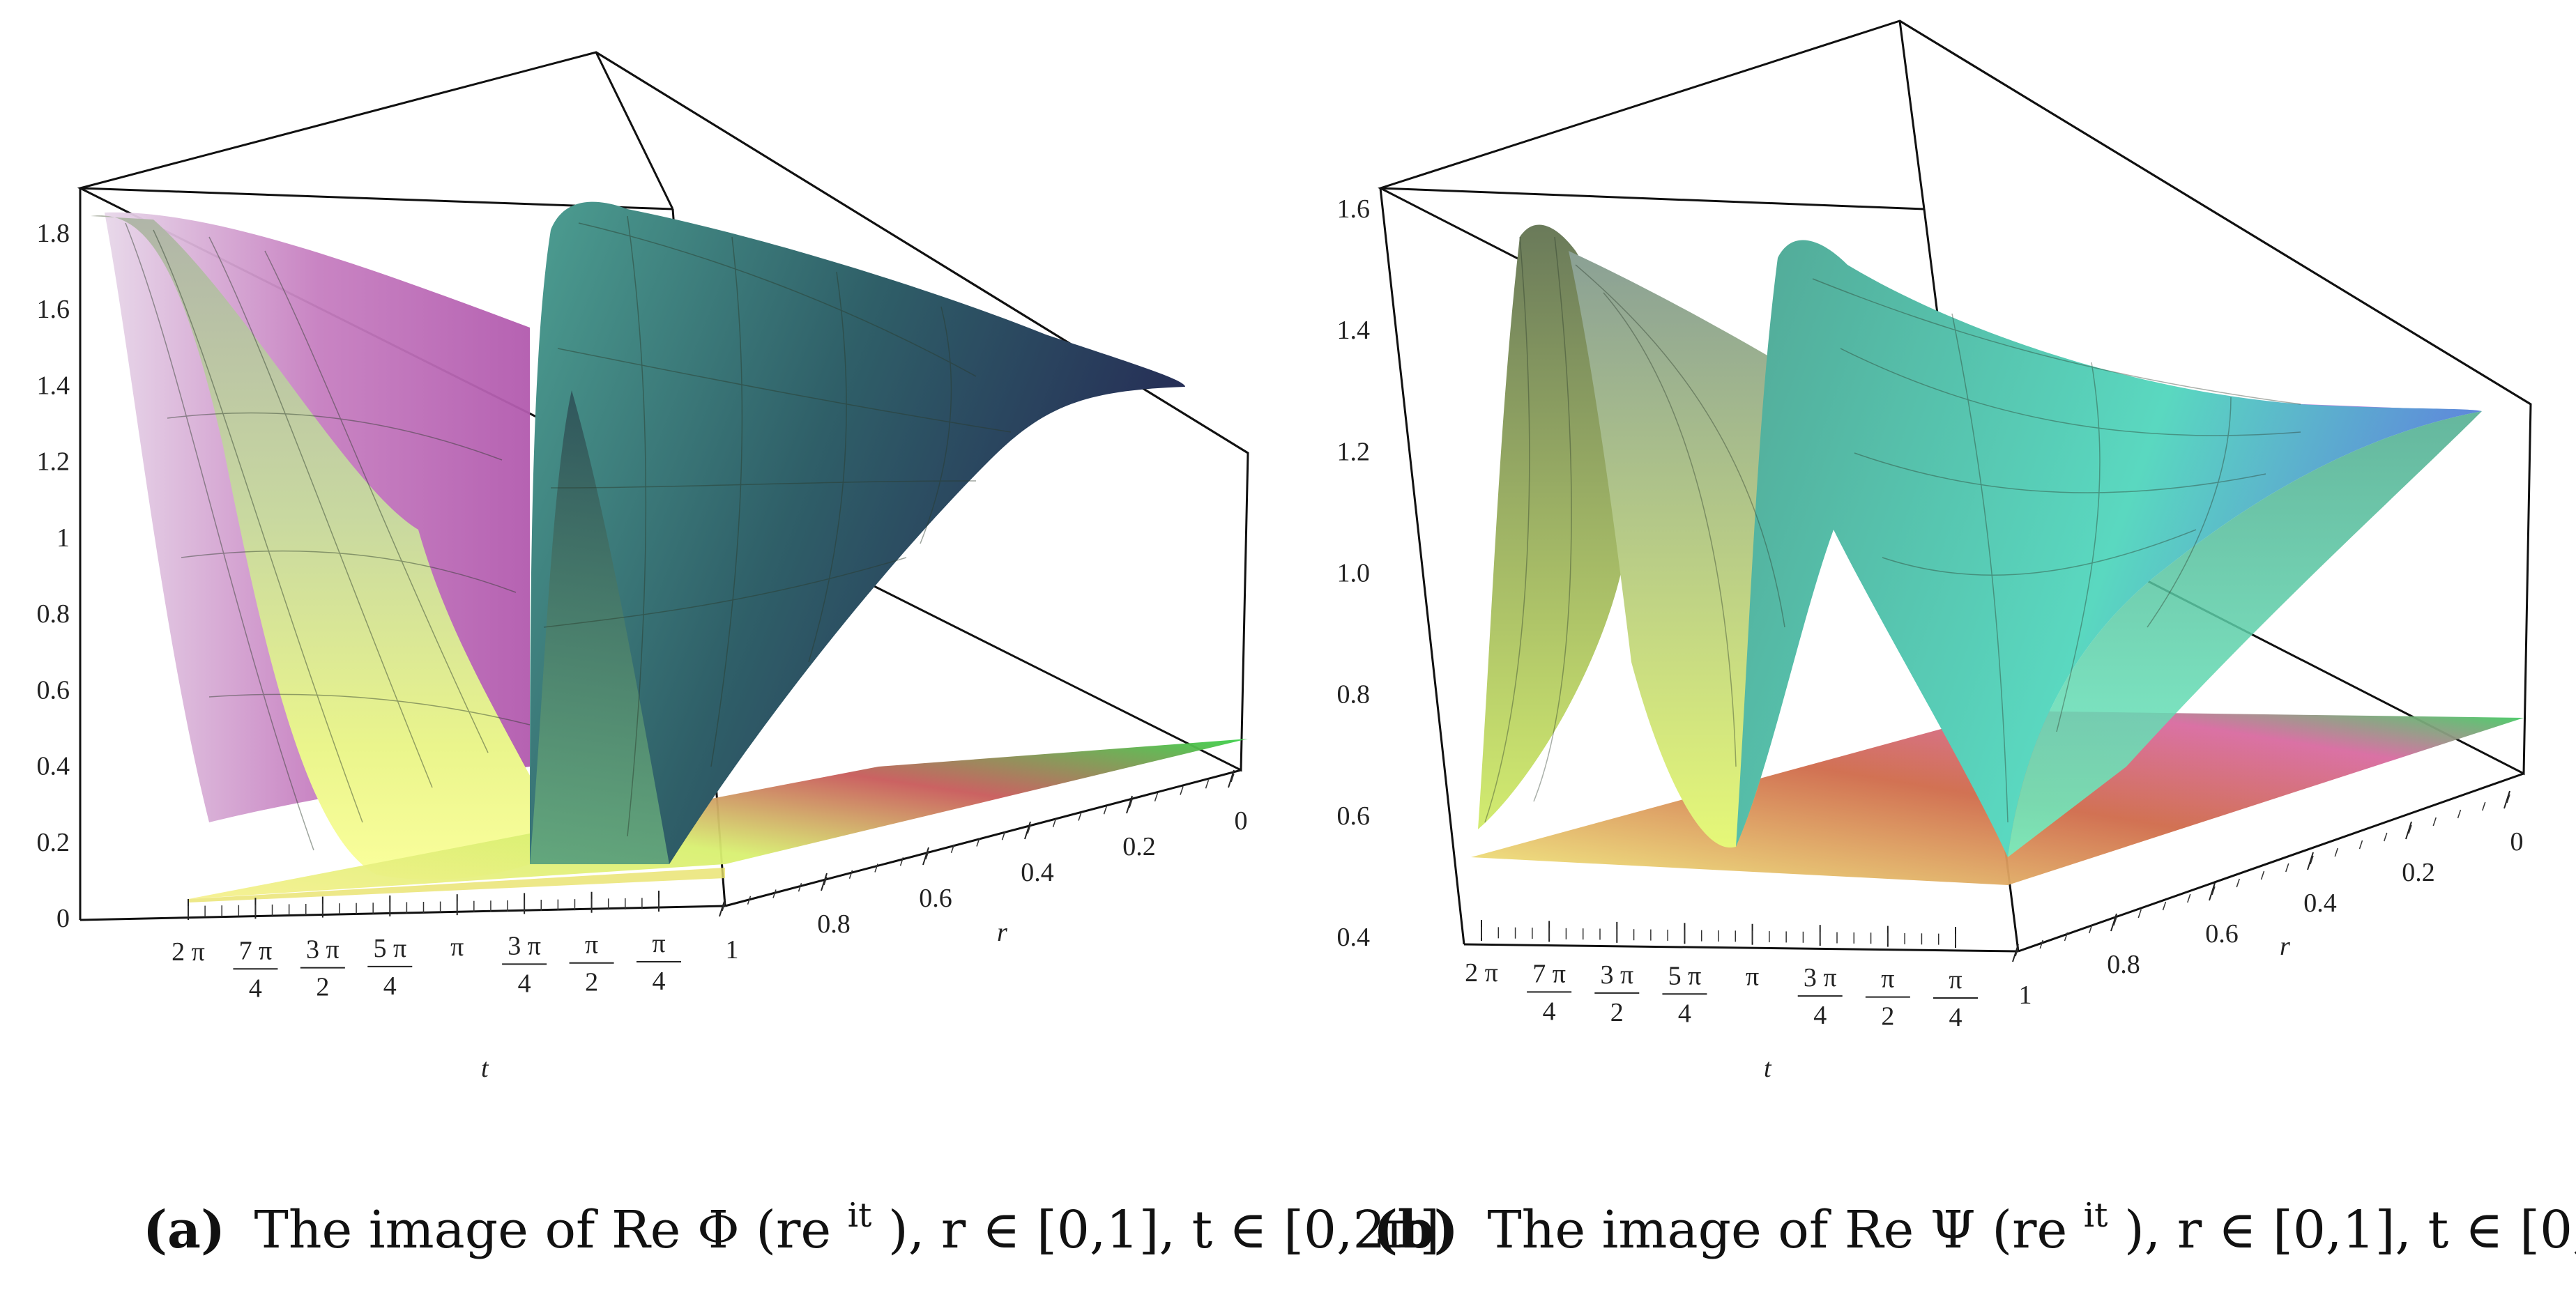  I want to click on panel-b-mesh-lines, so click(1893, 529).